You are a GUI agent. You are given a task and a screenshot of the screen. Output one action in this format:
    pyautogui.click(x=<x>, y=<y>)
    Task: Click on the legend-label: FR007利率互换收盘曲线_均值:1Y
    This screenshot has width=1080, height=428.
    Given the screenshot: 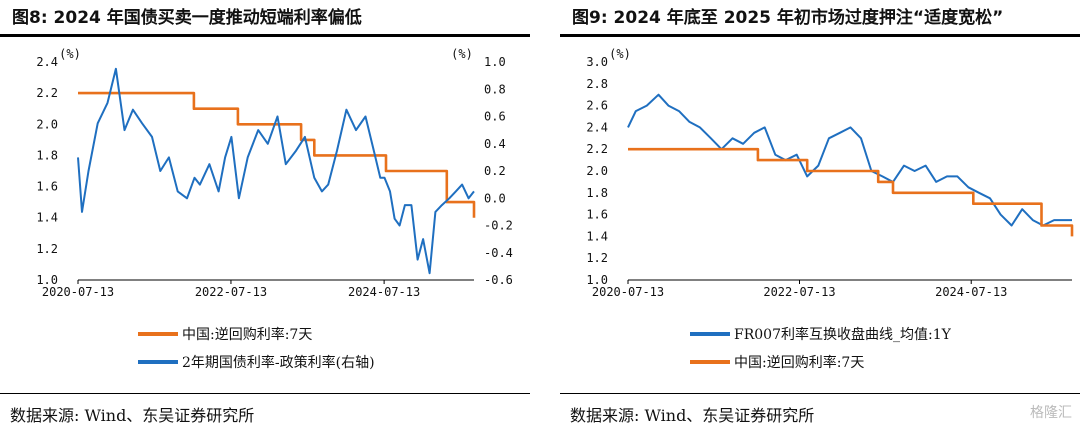 What is the action you would take?
    pyautogui.click(x=843, y=334)
    